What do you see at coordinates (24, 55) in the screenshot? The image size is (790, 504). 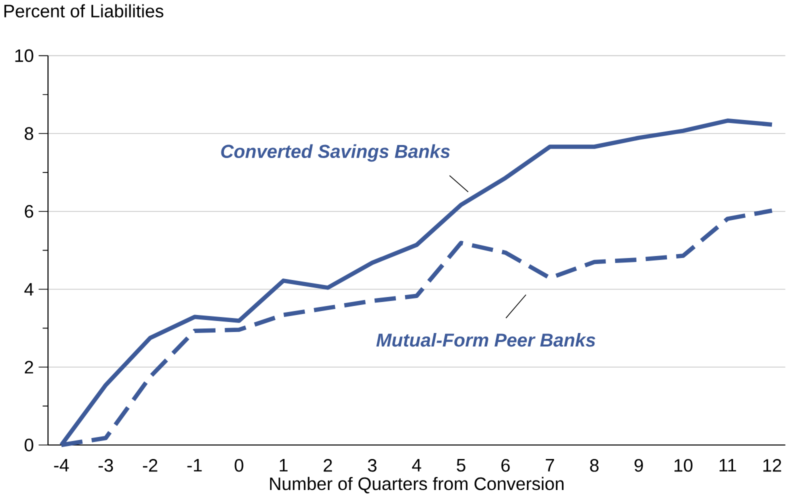 I see `y-tick-label: 10` at bounding box center [24, 55].